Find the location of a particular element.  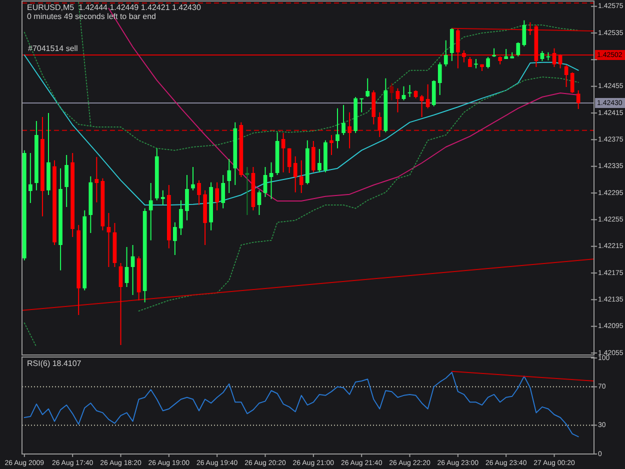

annotation: #7041514 sell is located at coordinates (53, 48).